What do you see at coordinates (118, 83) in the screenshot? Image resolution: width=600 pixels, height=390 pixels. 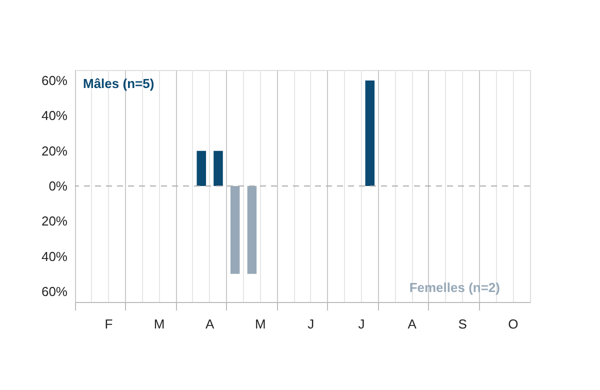 I see `text: Mâles (n=5)` at bounding box center [118, 83].